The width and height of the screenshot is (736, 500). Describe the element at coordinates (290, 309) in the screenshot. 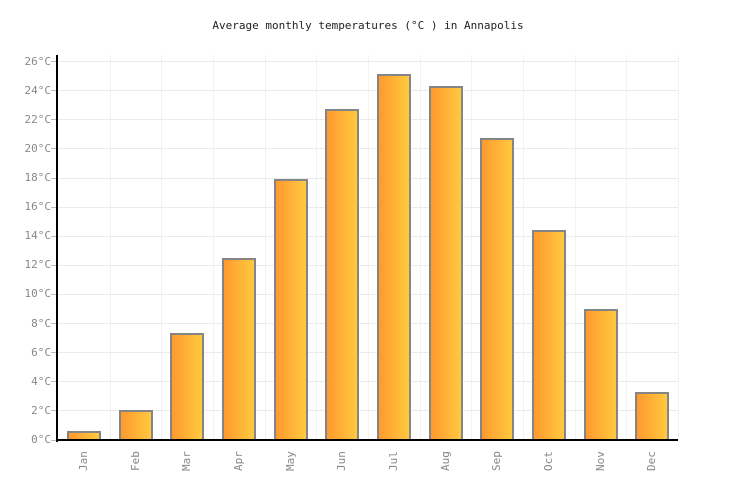

I see `bar-may` at that location.